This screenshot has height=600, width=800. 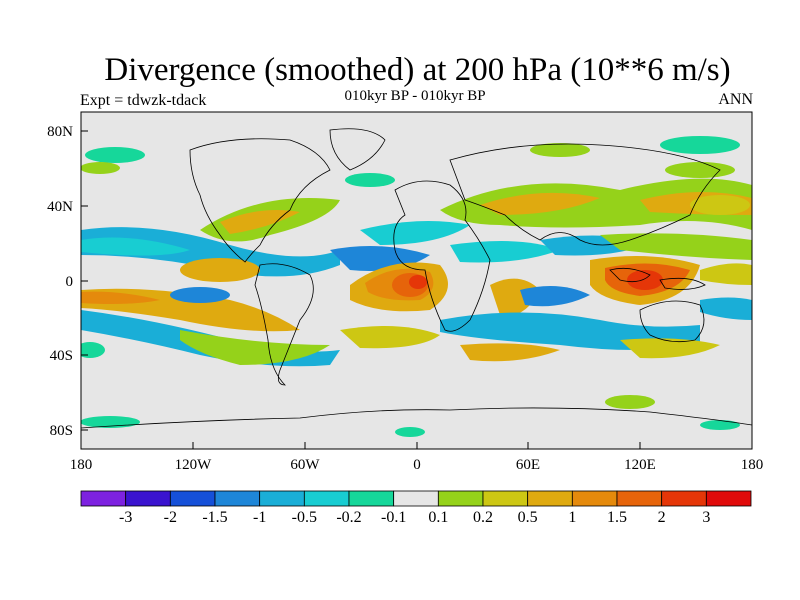 I want to click on colorbar-tick-label: 1, so click(x=572, y=517).